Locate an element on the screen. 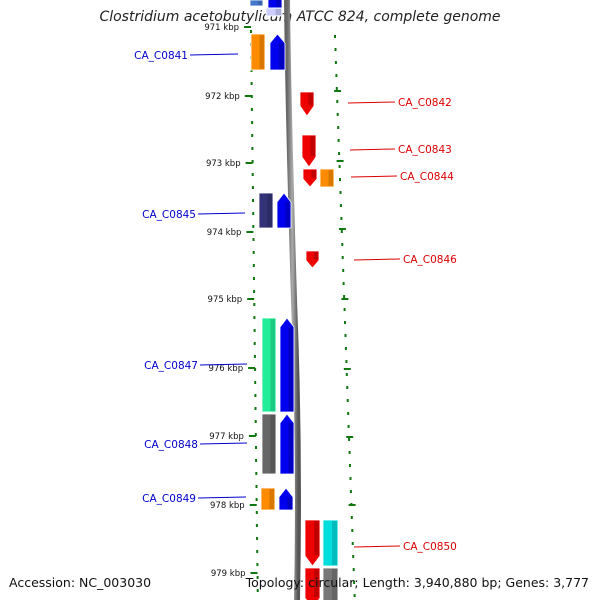  gene-label-ca-c0850: CA_C0850 is located at coordinates (430, 547).